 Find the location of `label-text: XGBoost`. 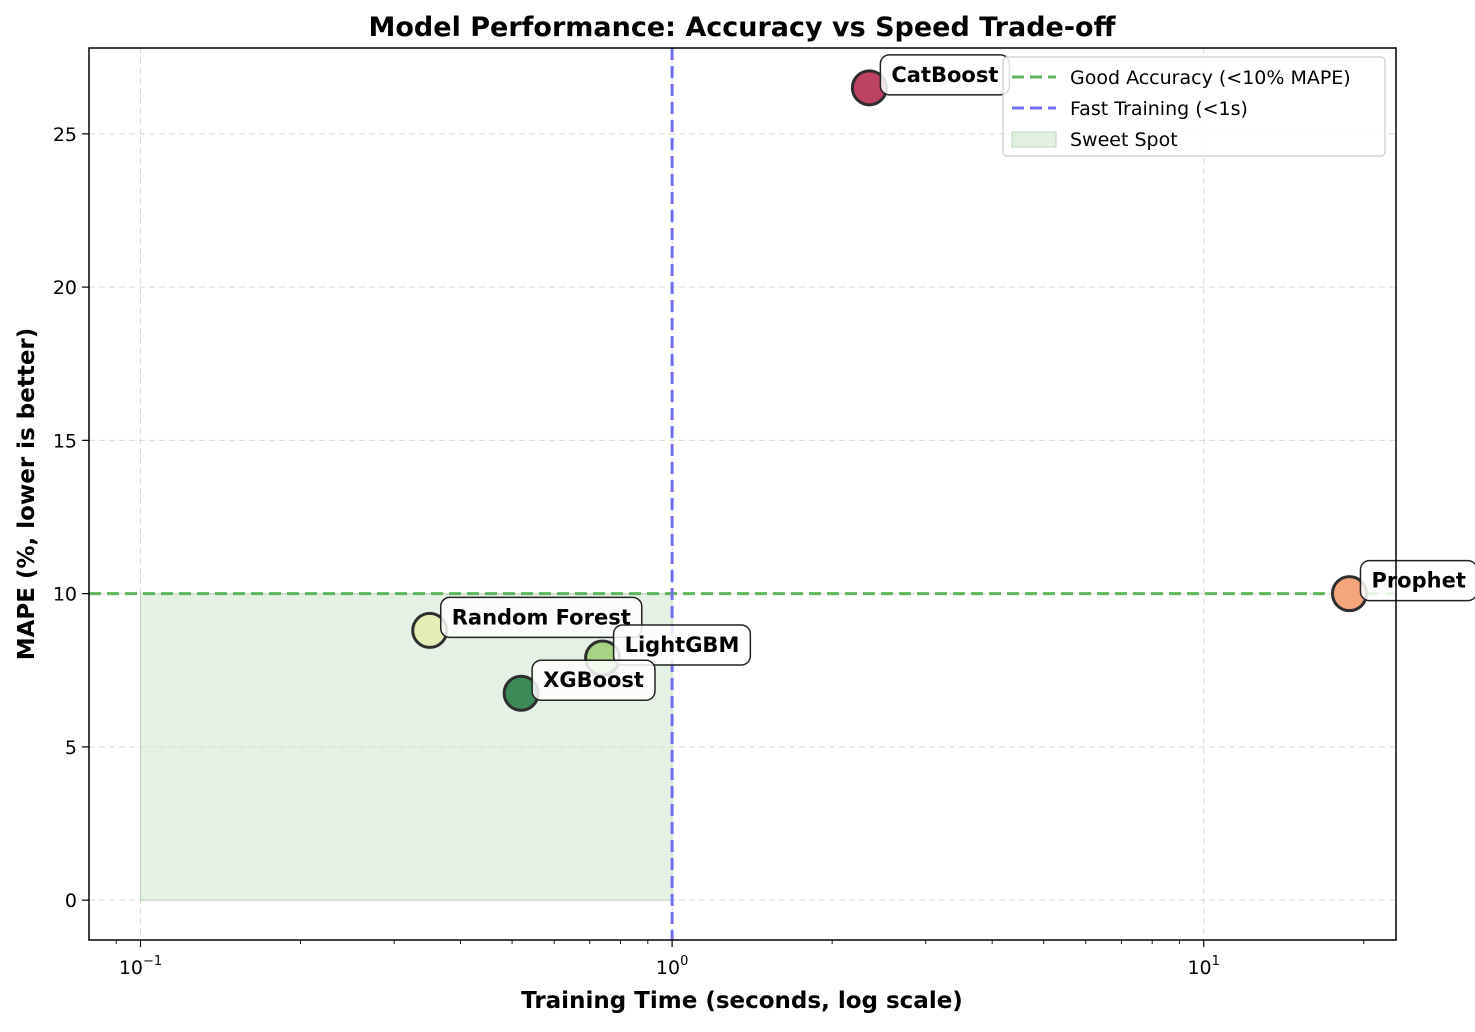

label-text: XGBoost is located at coordinates (593, 680).